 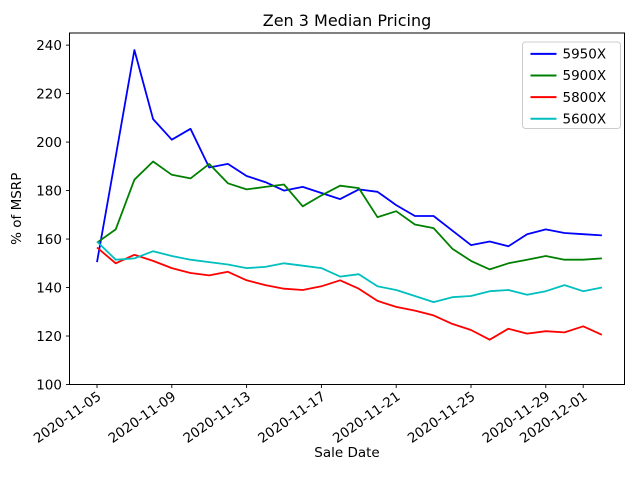 What do you see at coordinates (585, 98) in the screenshot?
I see `legend-label-5800X: 5800X` at bounding box center [585, 98].